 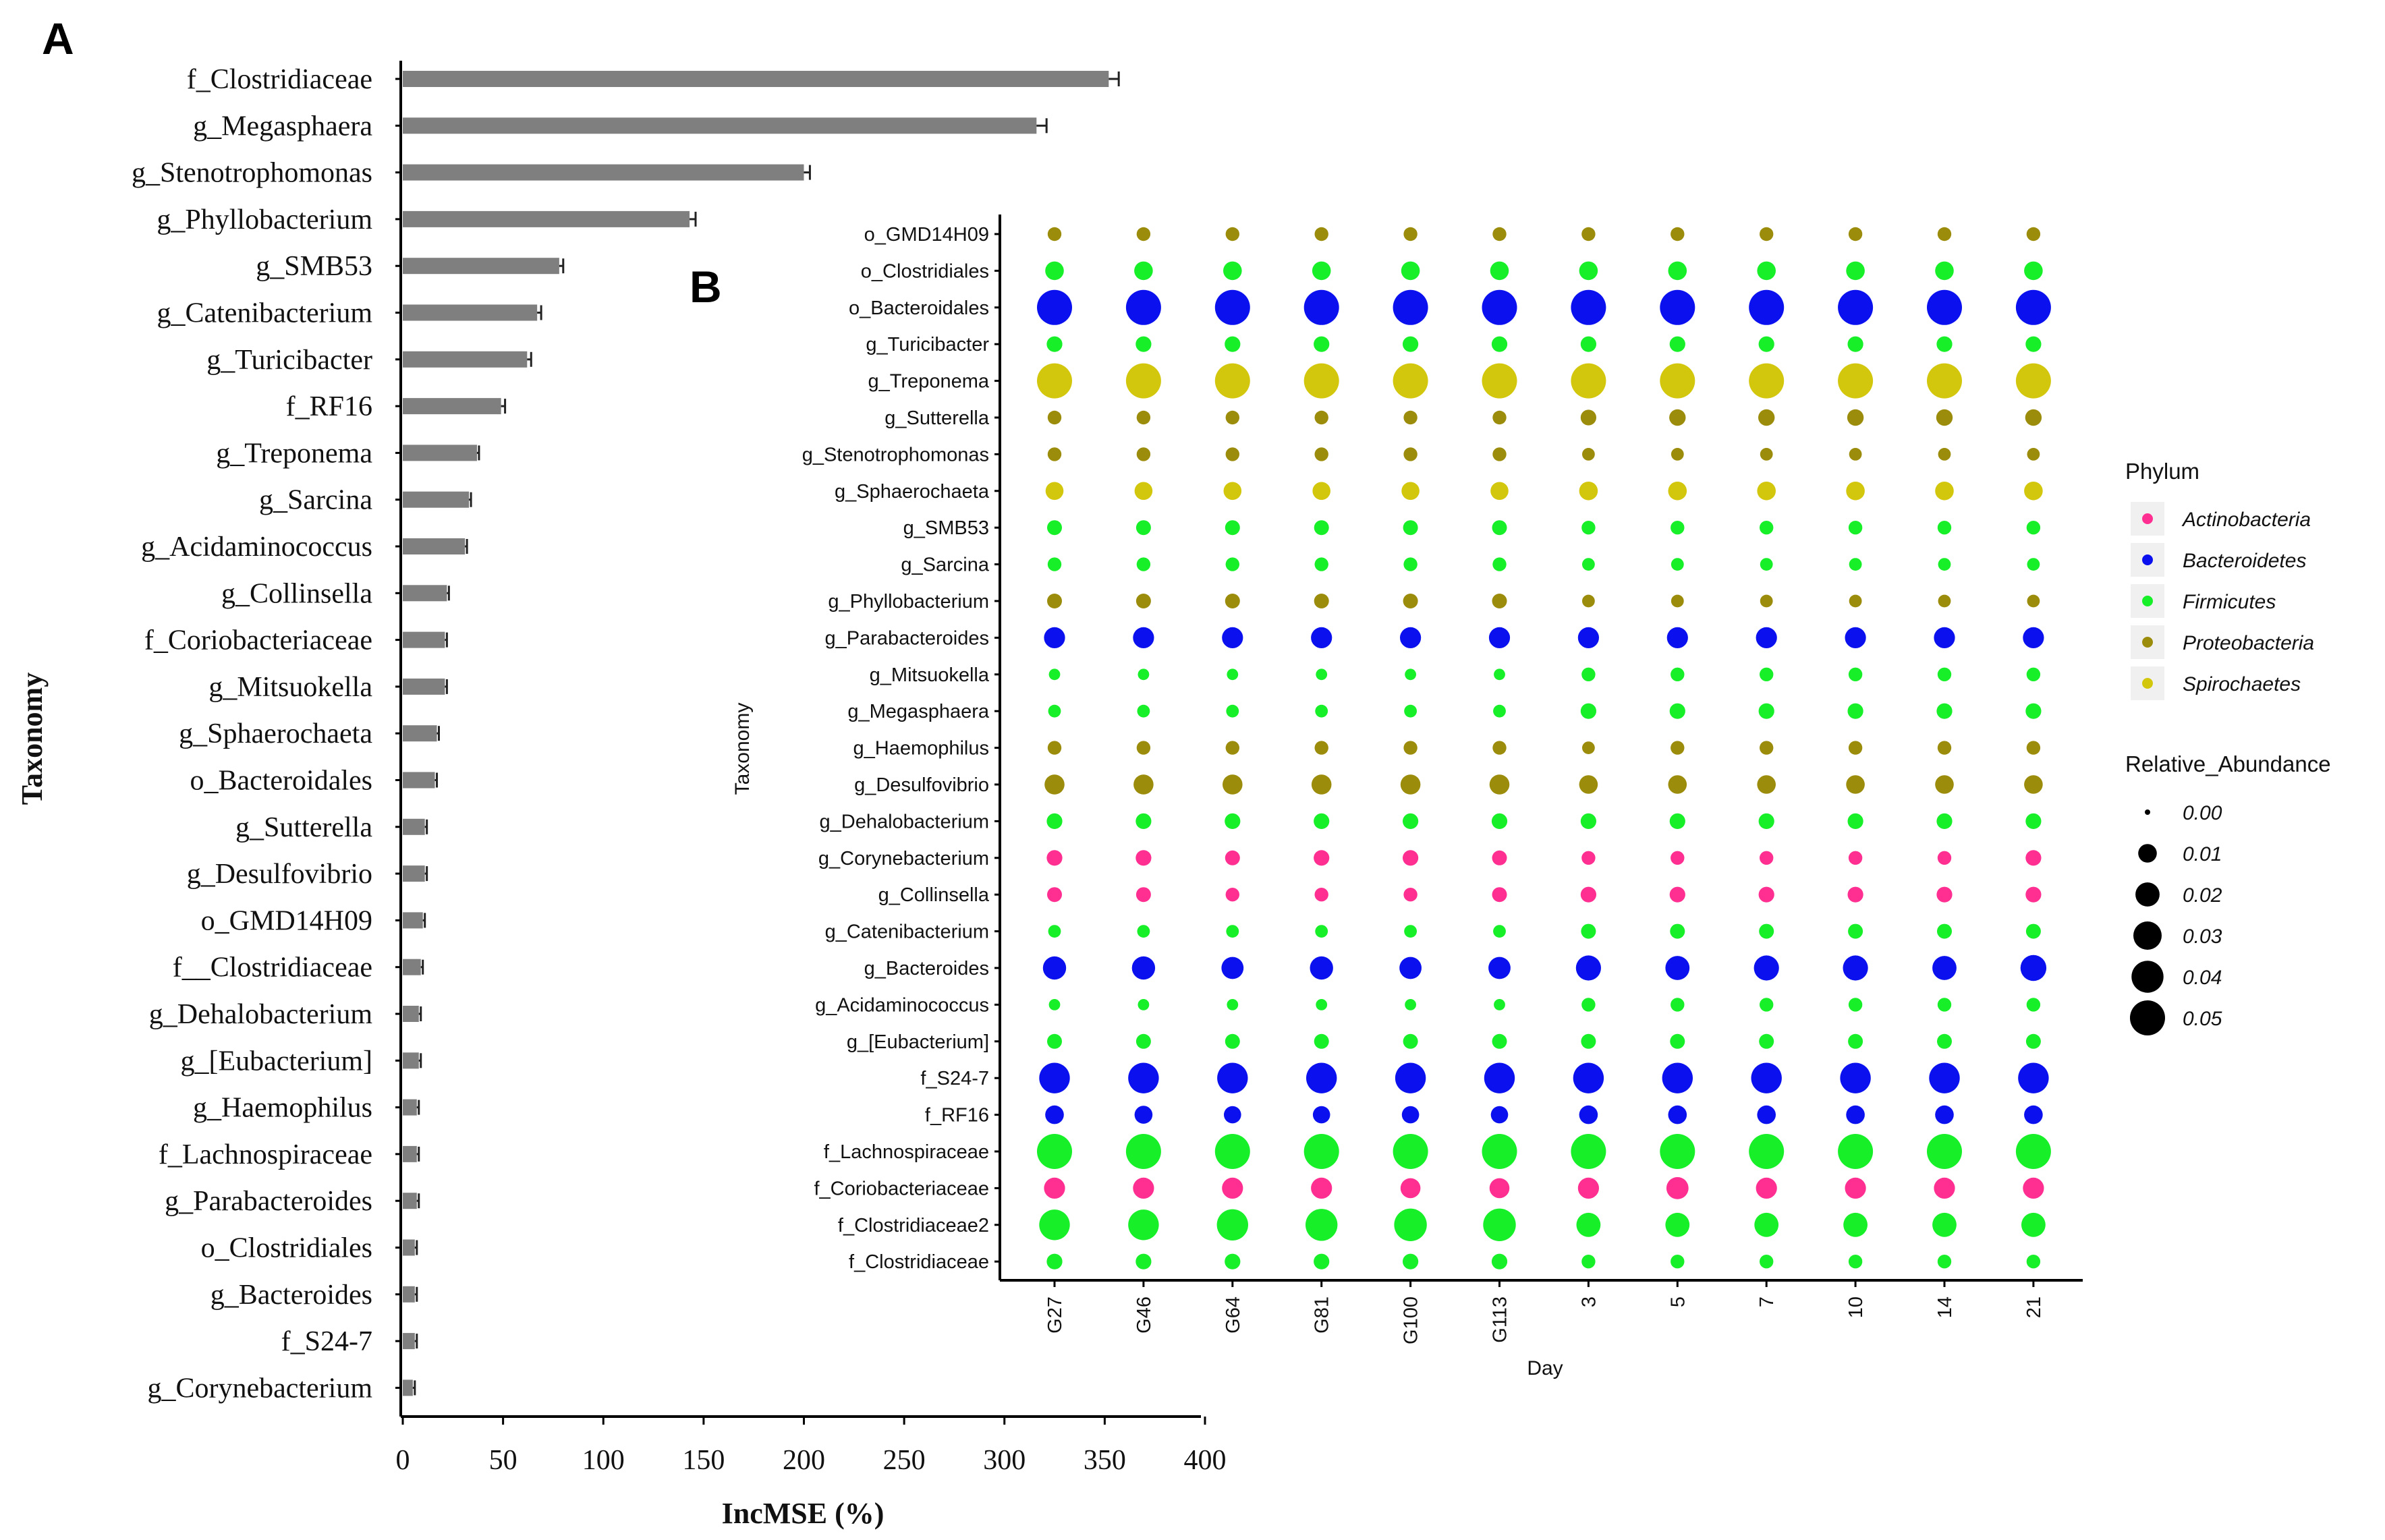 I want to click on legend-phylum-label: Spirochaetes, so click(x=2242, y=684).